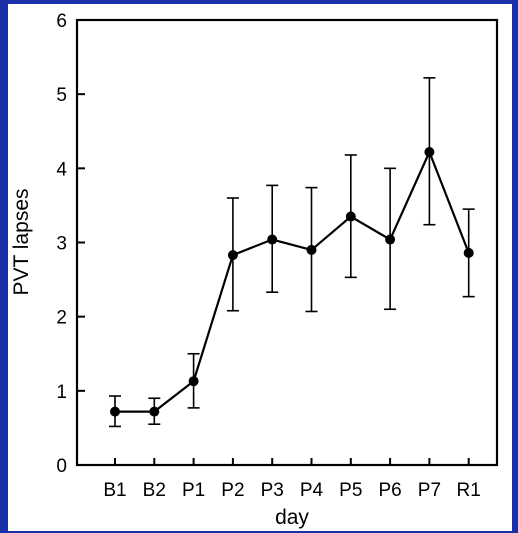 The height and width of the screenshot is (533, 518). What do you see at coordinates (390, 239) in the screenshot?
I see `data-point-p6` at bounding box center [390, 239].